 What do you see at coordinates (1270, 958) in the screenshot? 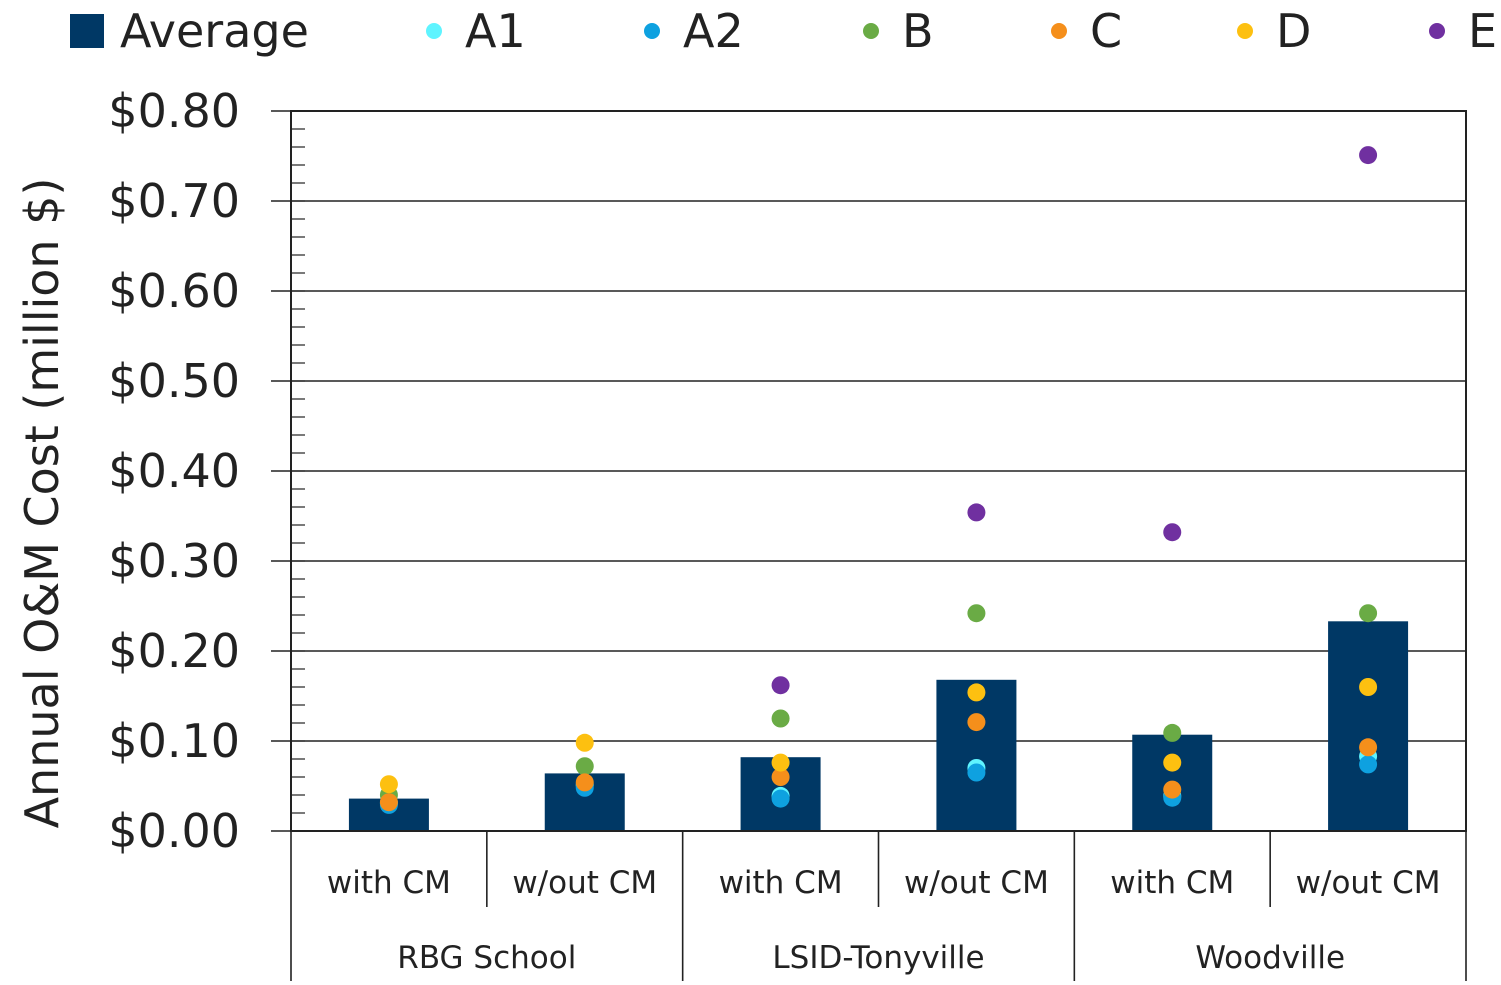
I see `x-group-label: Woodville` at bounding box center [1270, 958].